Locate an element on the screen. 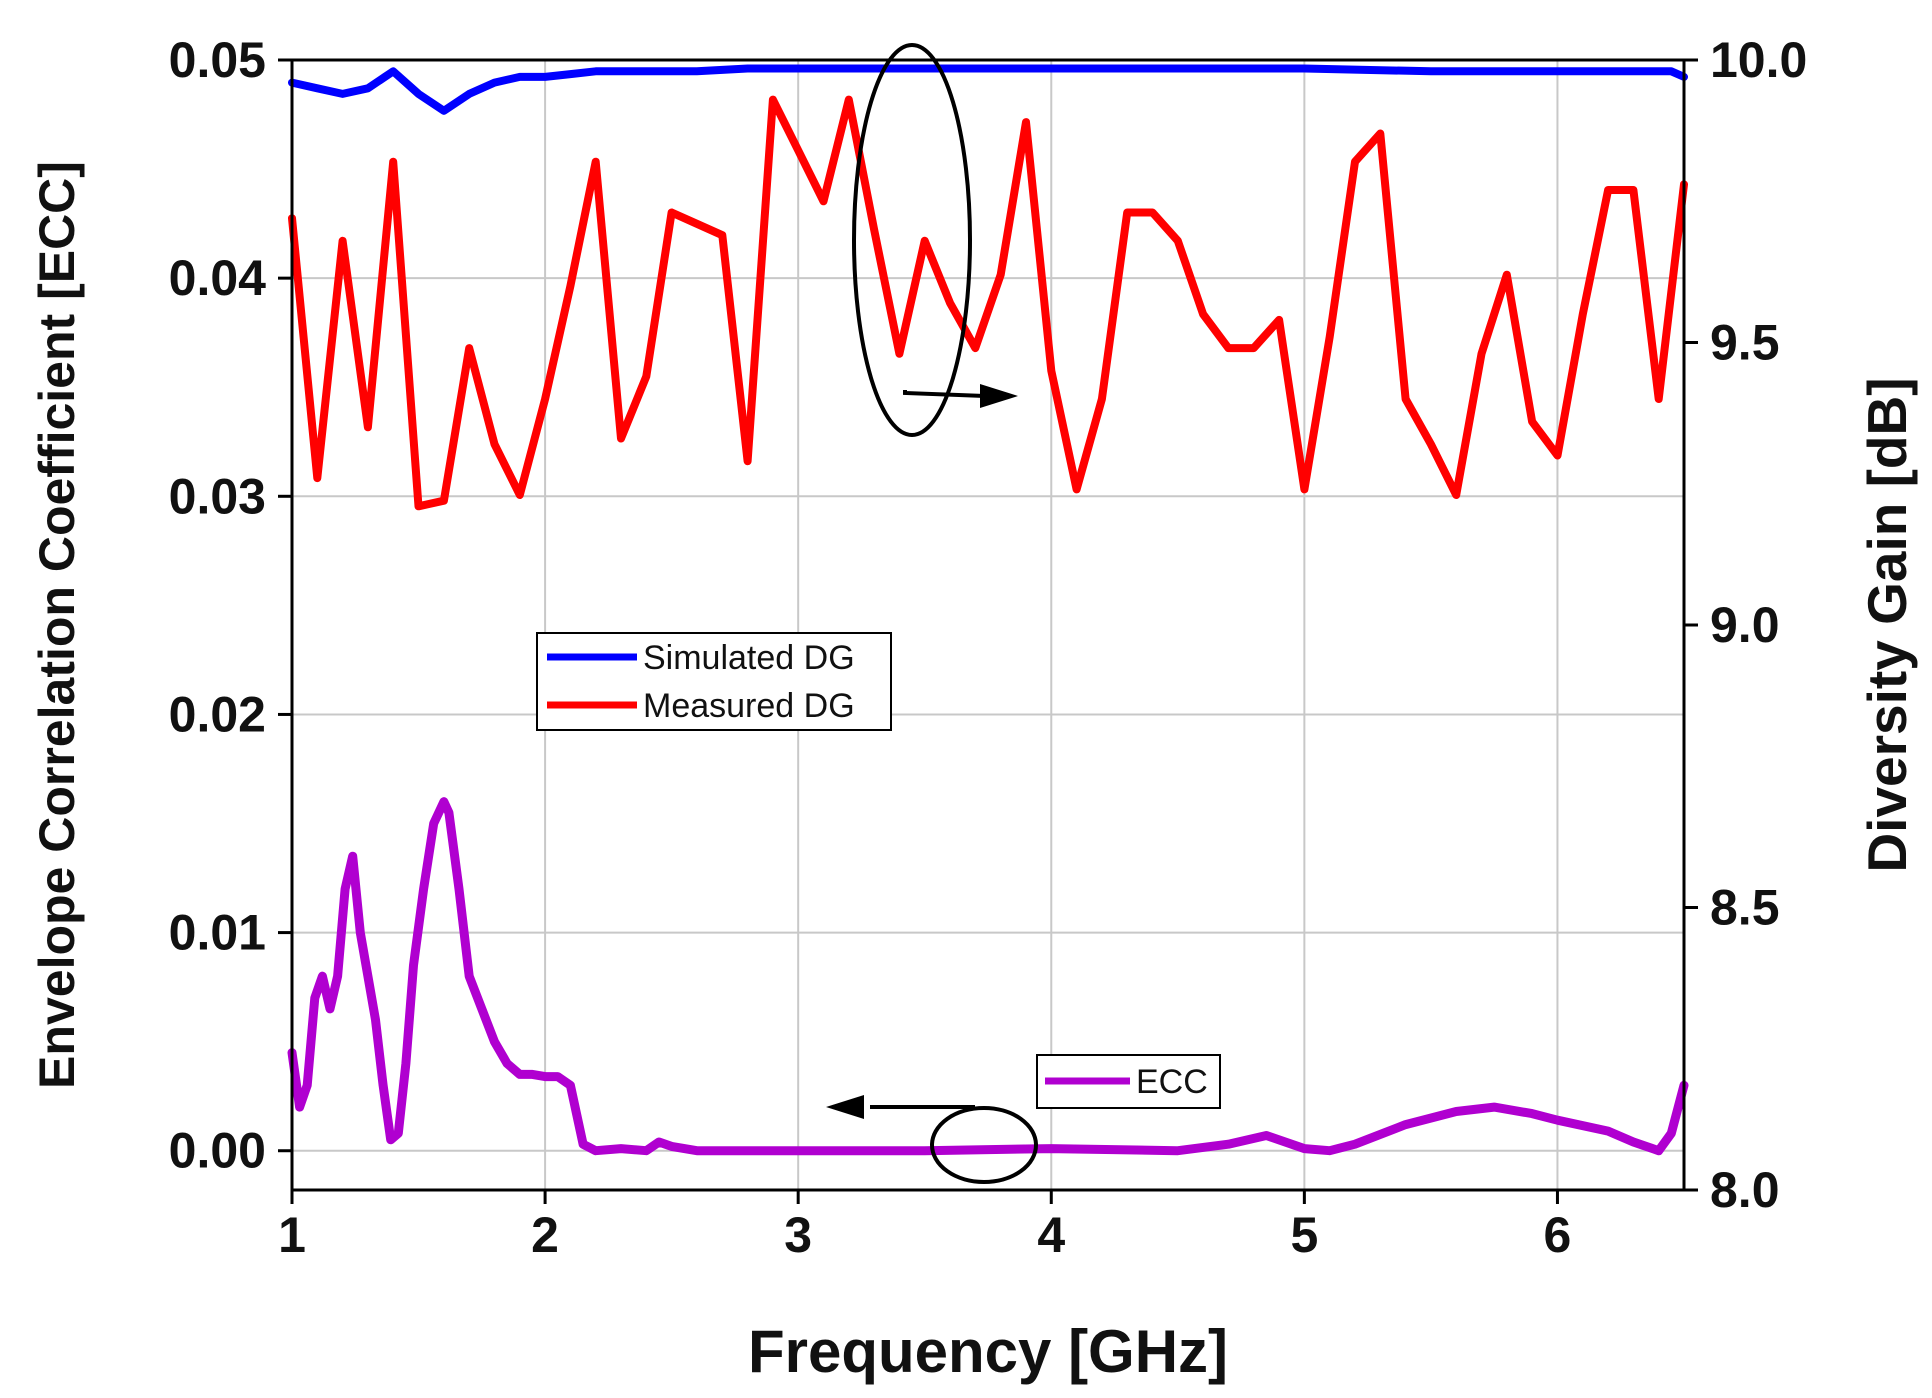  y-right-tick-label: 8.5 is located at coordinates (1745, 908).